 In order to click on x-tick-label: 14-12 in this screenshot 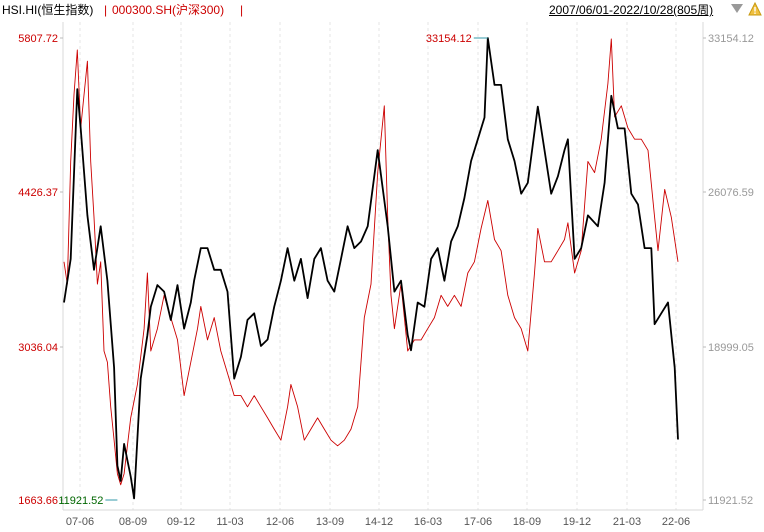, I will do `click(379, 522)`.